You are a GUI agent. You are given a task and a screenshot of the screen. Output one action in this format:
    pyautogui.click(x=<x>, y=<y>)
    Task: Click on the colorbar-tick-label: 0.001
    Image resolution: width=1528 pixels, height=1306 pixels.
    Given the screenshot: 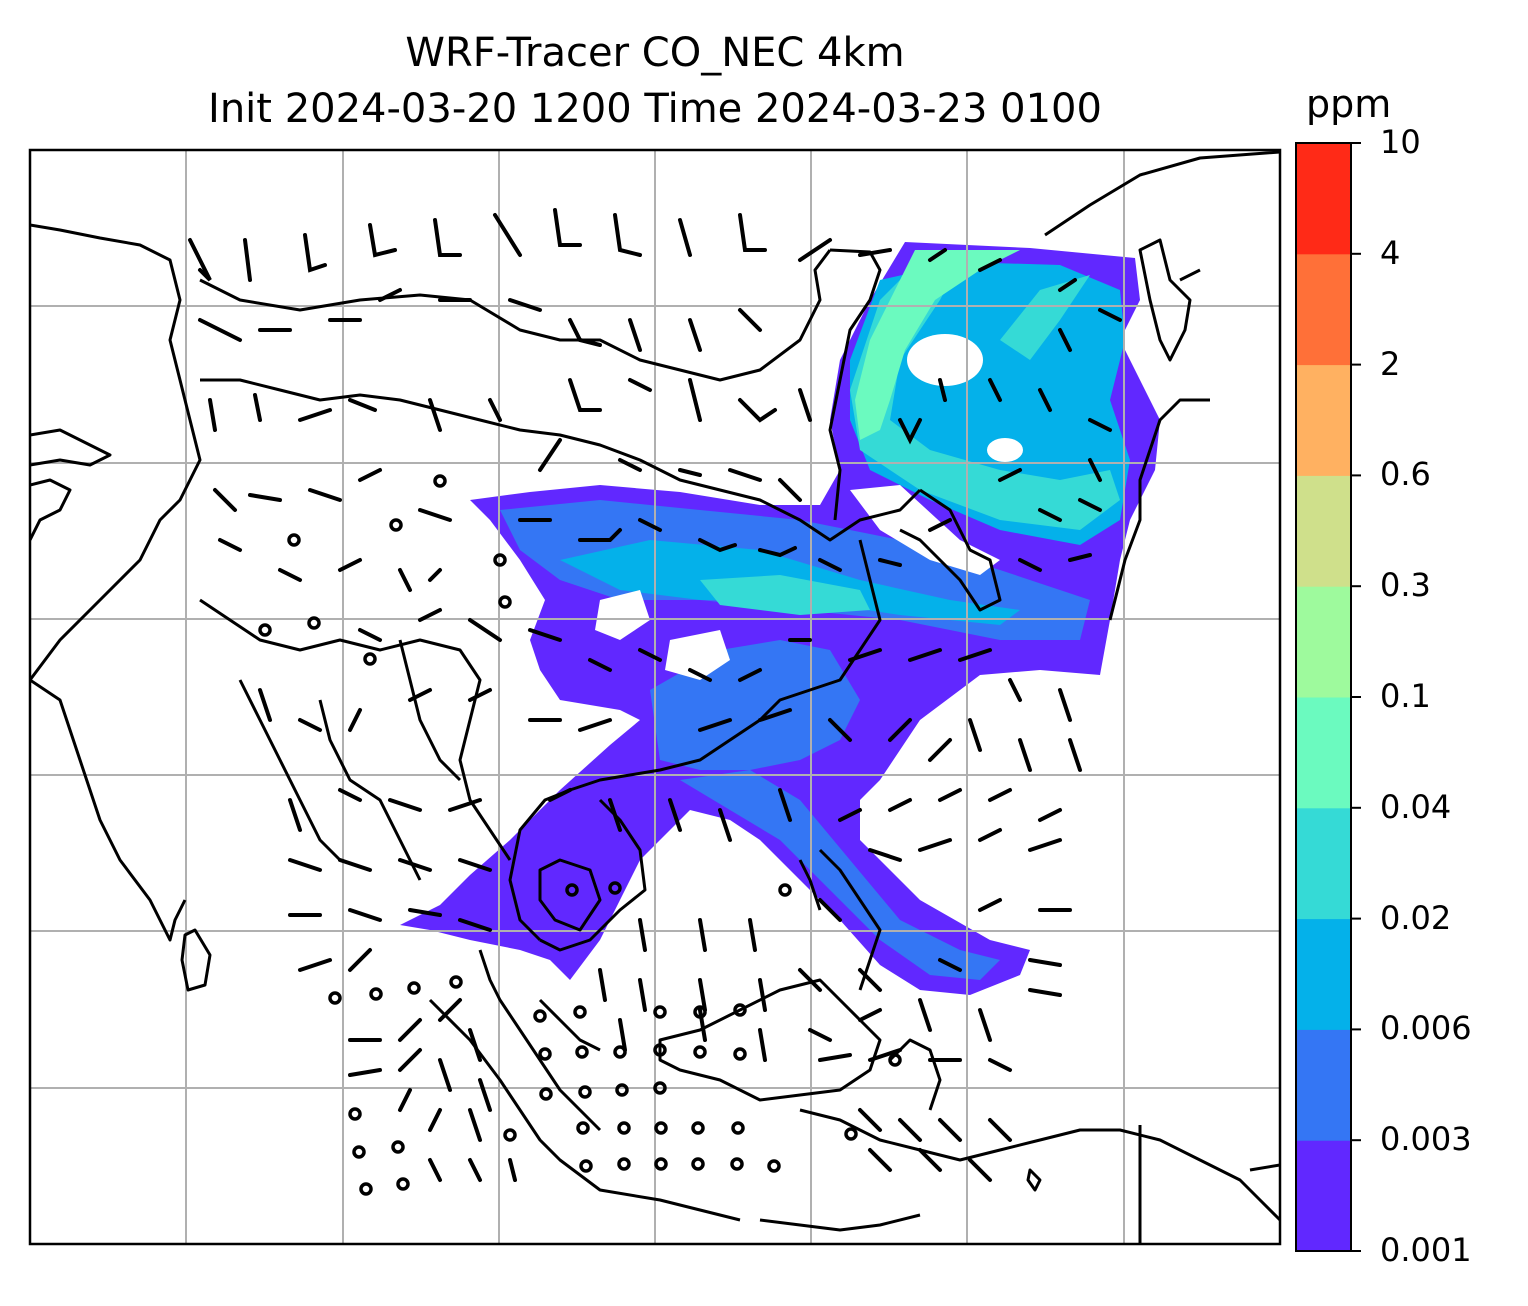 What is the action you would take?
    pyautogui.click(x=1426, y=1250)
    